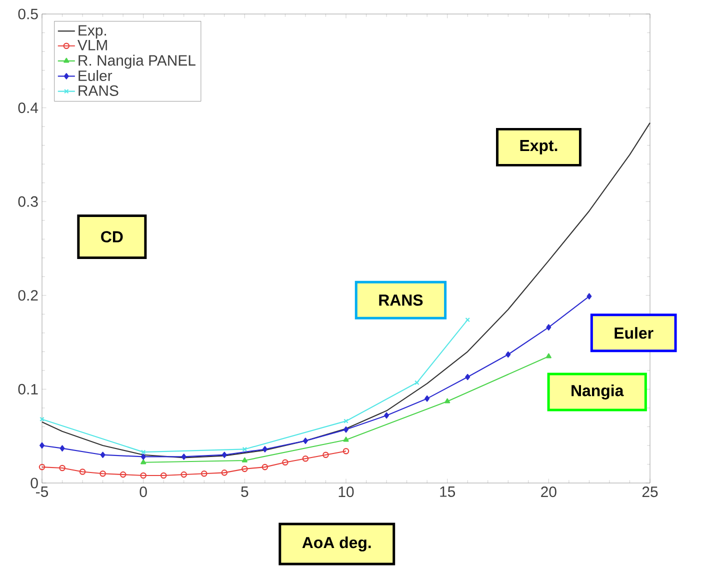 This screenshot has width=703, height=566. I want to click on x-tick-label: 25, so click(650, 492).